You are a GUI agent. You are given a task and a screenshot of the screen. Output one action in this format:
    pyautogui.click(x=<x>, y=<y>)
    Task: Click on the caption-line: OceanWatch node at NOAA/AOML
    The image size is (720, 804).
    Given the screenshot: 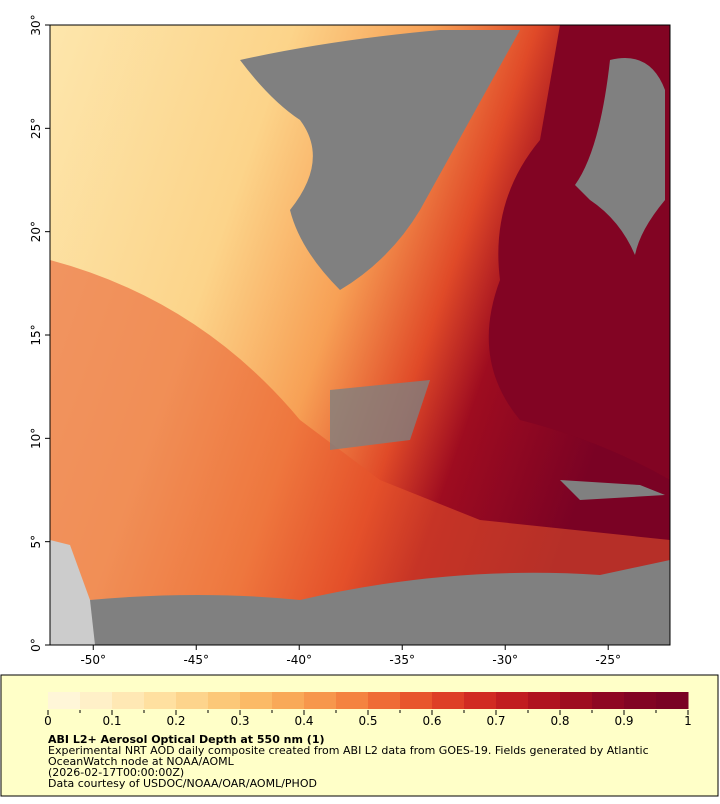 What is the action you would take?
    pyautogui.click(x=141, y=761)
    